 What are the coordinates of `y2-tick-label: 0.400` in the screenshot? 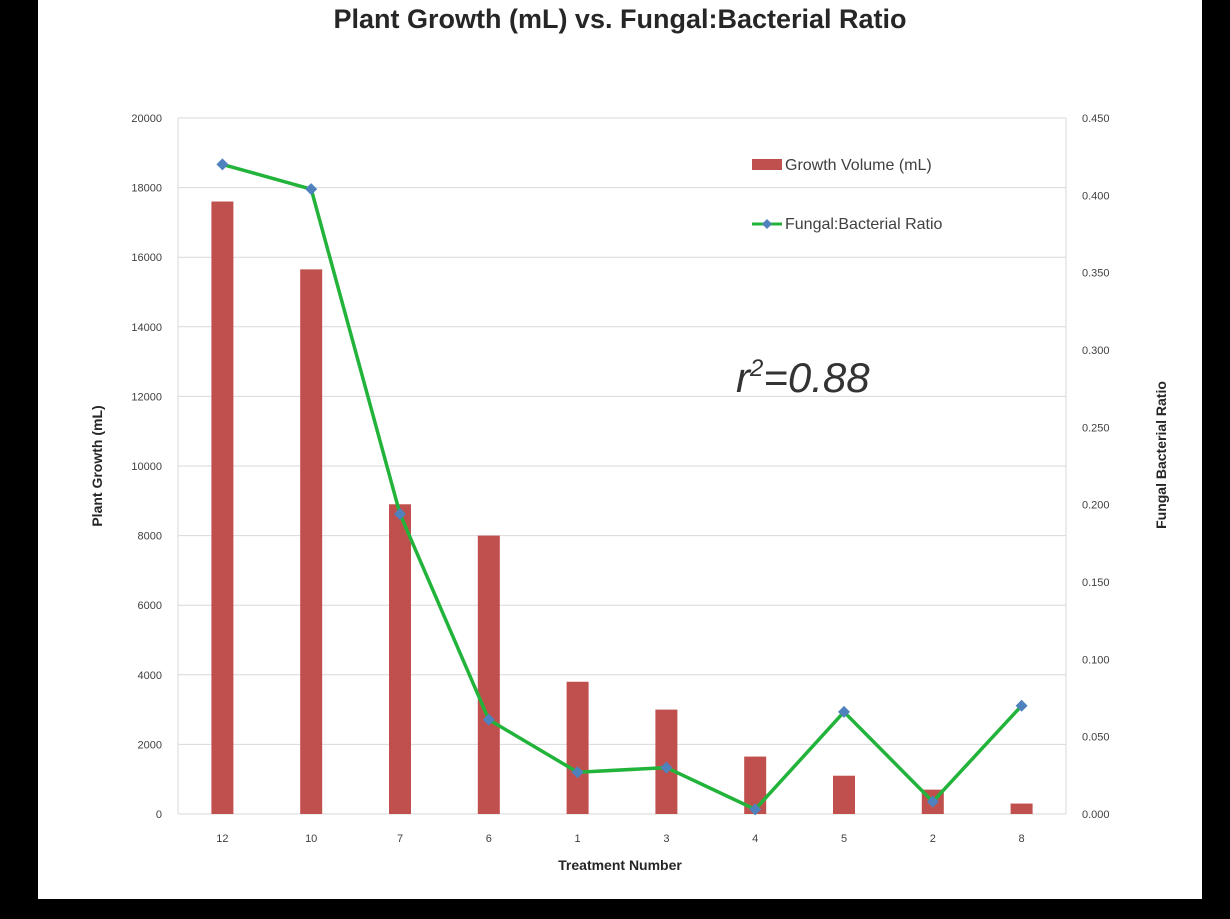 It's located at (1096, 196).